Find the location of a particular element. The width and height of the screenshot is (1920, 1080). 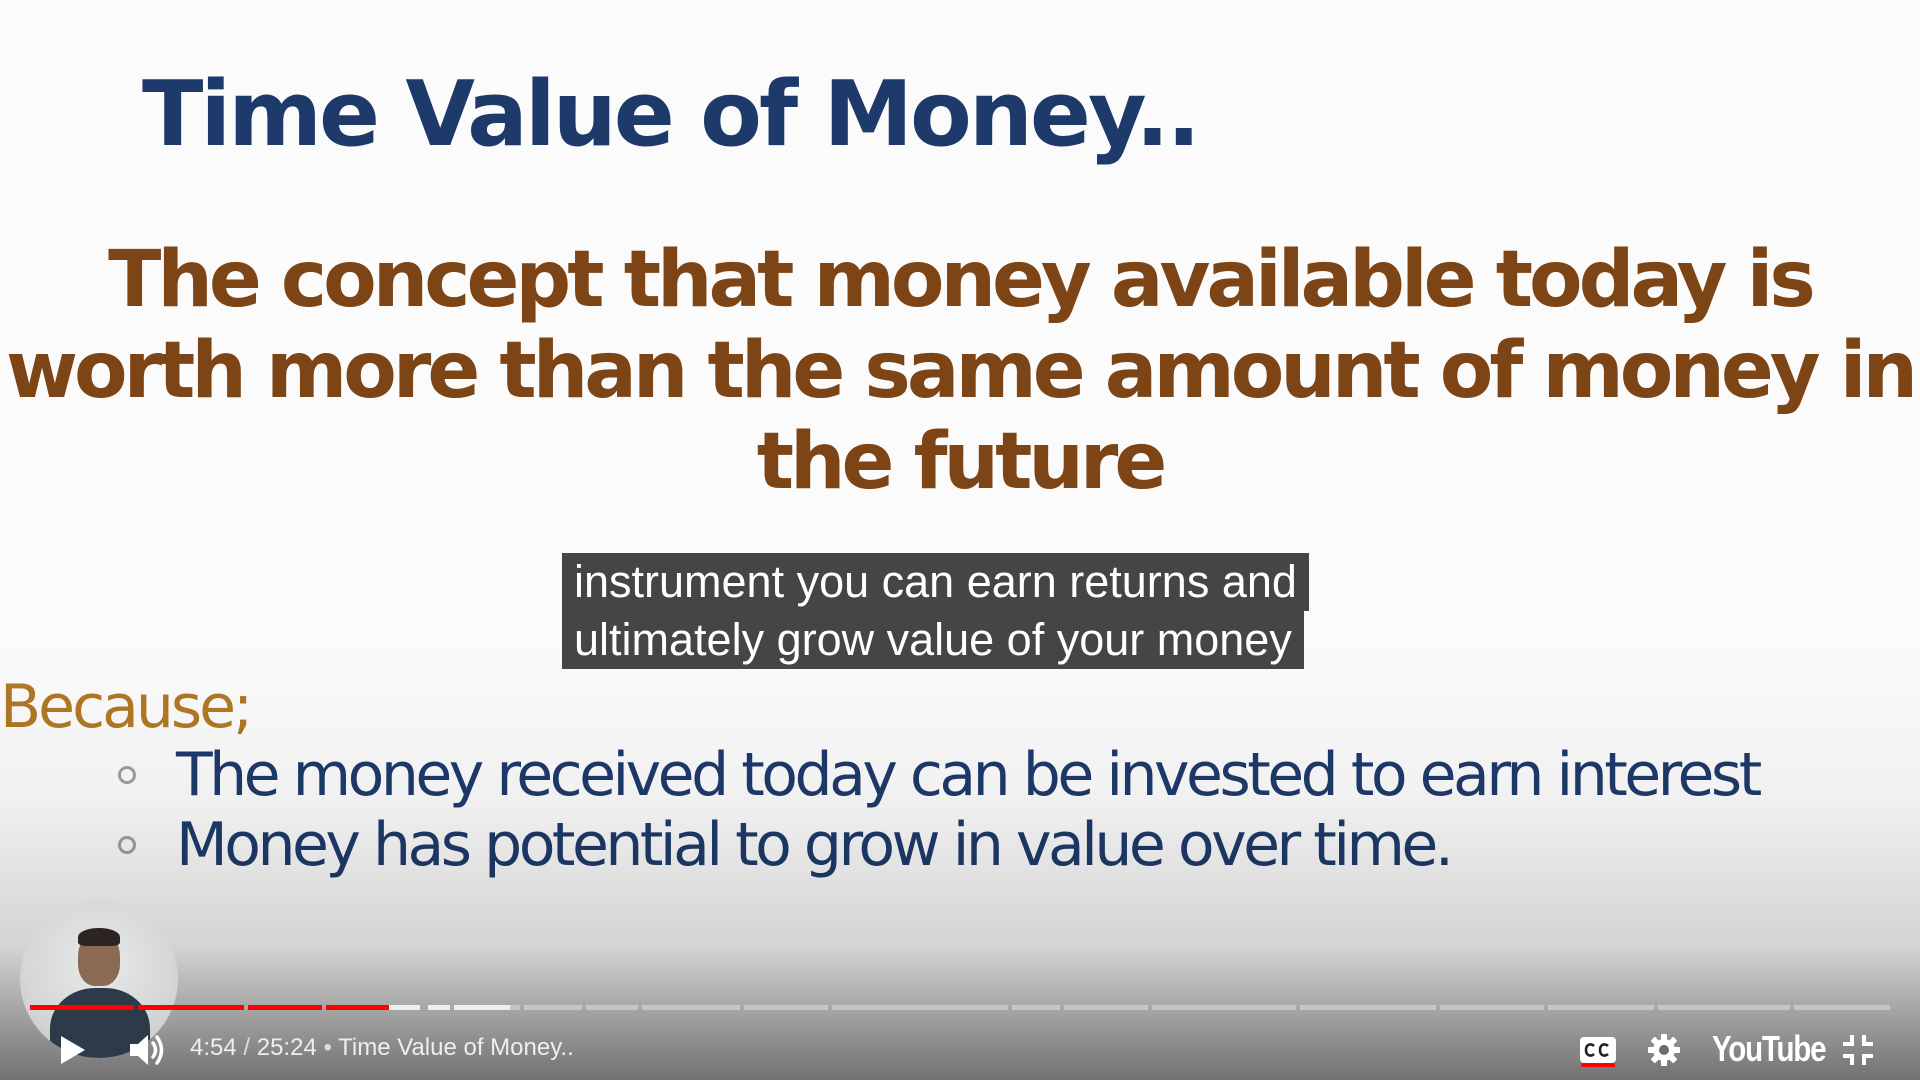

because-label: Because; is located at coordinates (126, 707).